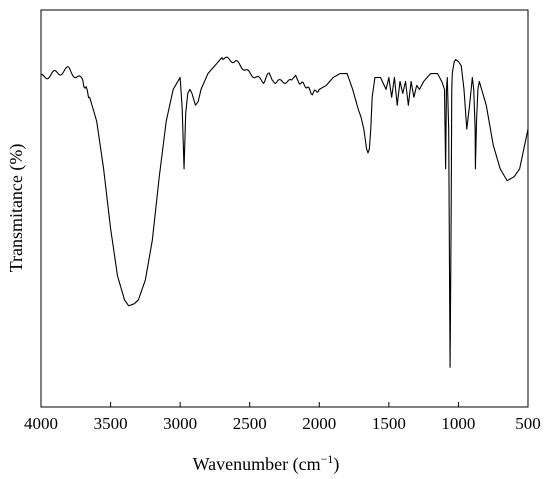  What do you see at coordinates (282, 417) in the screenshot?
I see `x-axis-ticks: 4000 3500 3000 2500 2000 1500 1000 500` at bounding box center [282, 417].